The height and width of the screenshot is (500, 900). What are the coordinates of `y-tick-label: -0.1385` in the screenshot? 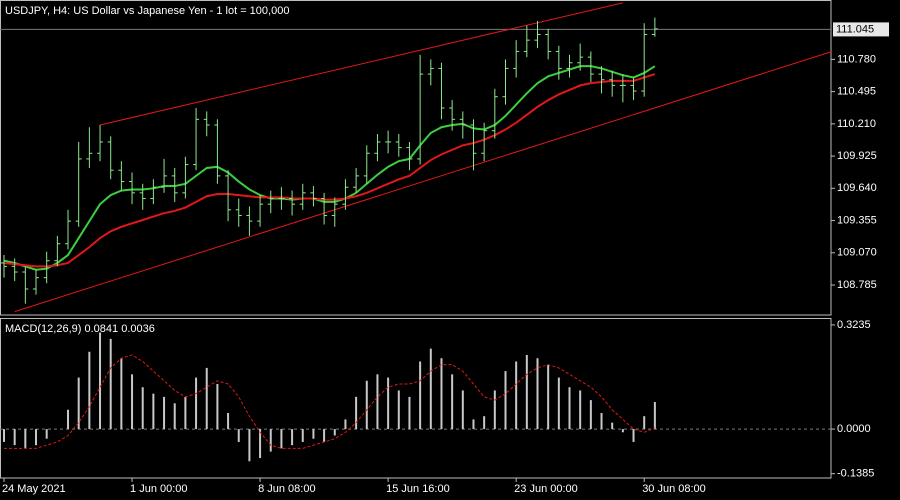 It's located at (855, 474).